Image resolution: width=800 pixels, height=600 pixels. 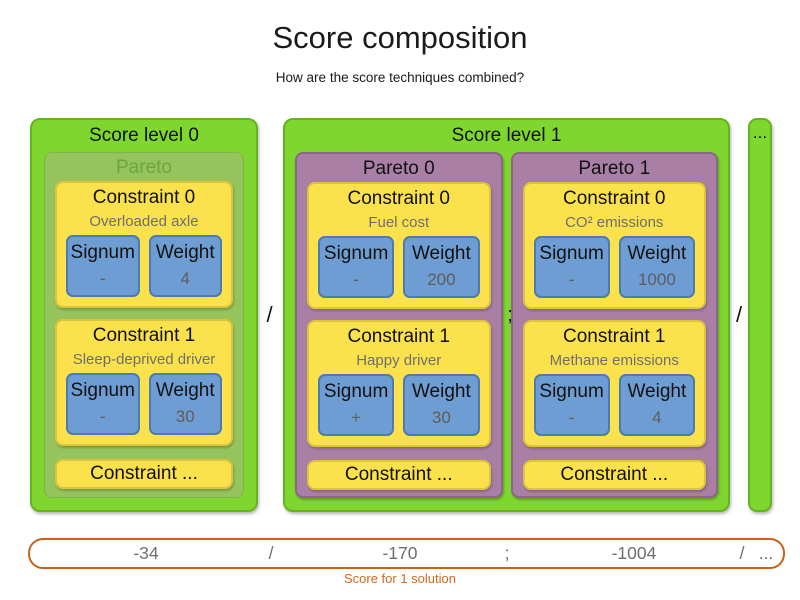 I want to click on constraint-name: Sleep-deprived driver, so click(x=144, y=359).